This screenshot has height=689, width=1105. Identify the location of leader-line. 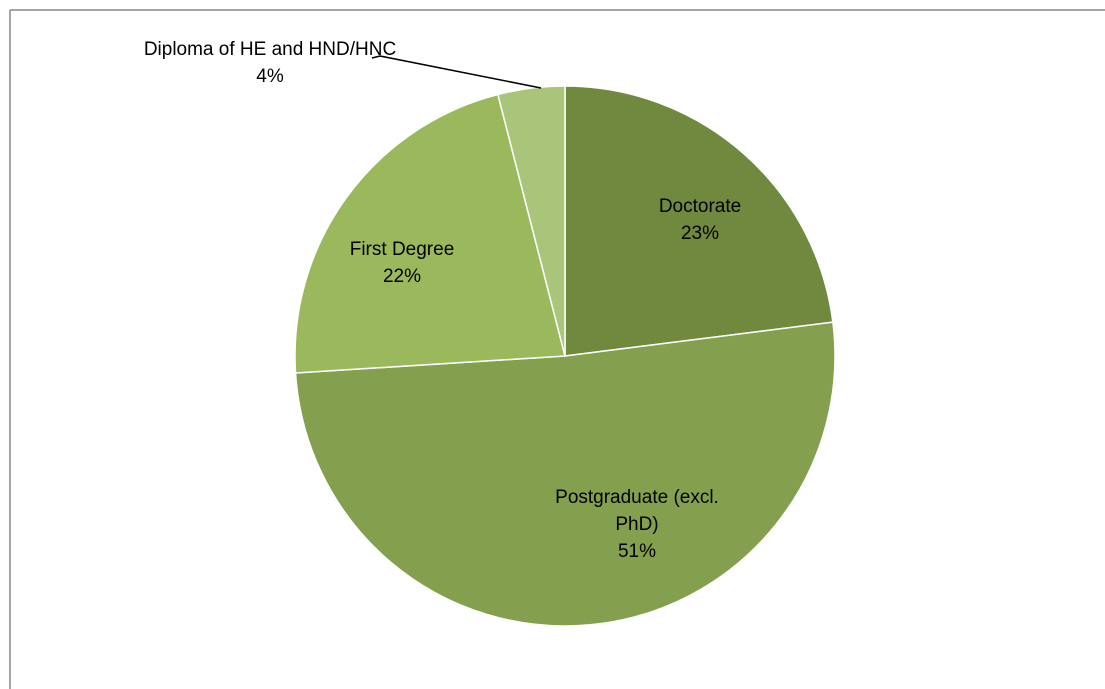
(456, 72).